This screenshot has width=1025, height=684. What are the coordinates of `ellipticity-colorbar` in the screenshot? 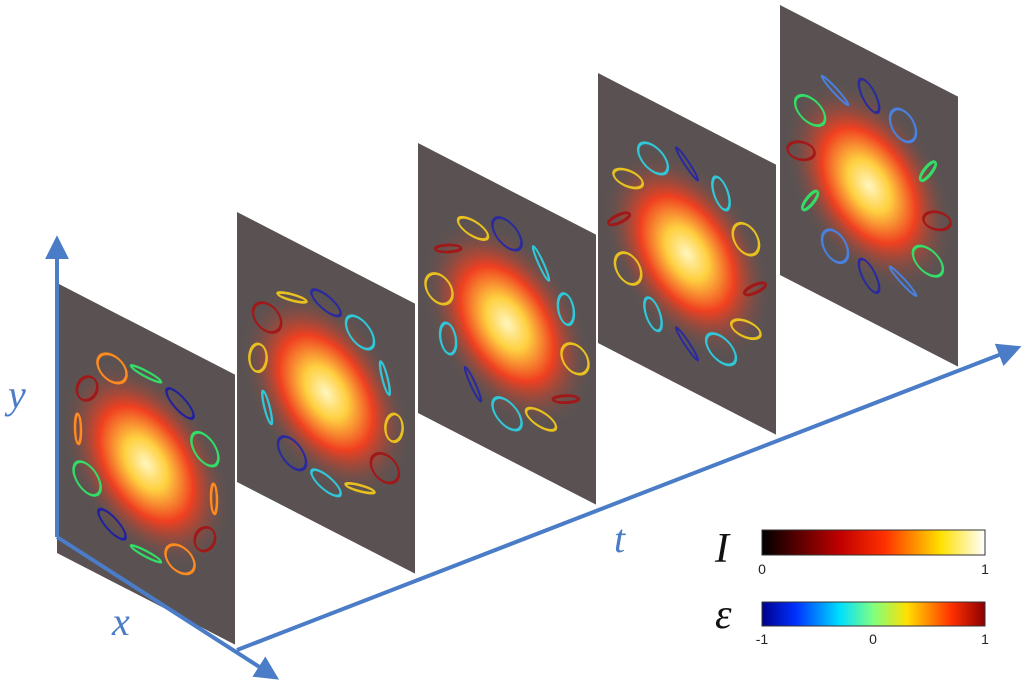 It's located at (873, 614).